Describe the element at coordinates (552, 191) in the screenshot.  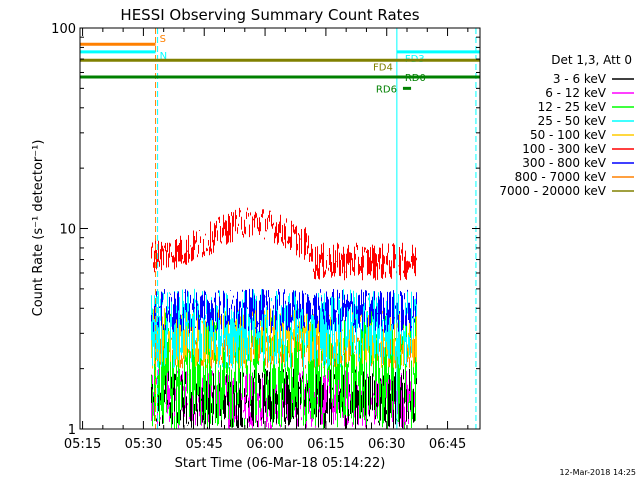
I see `legend-label: 7000 - 20000 keV` at that location.